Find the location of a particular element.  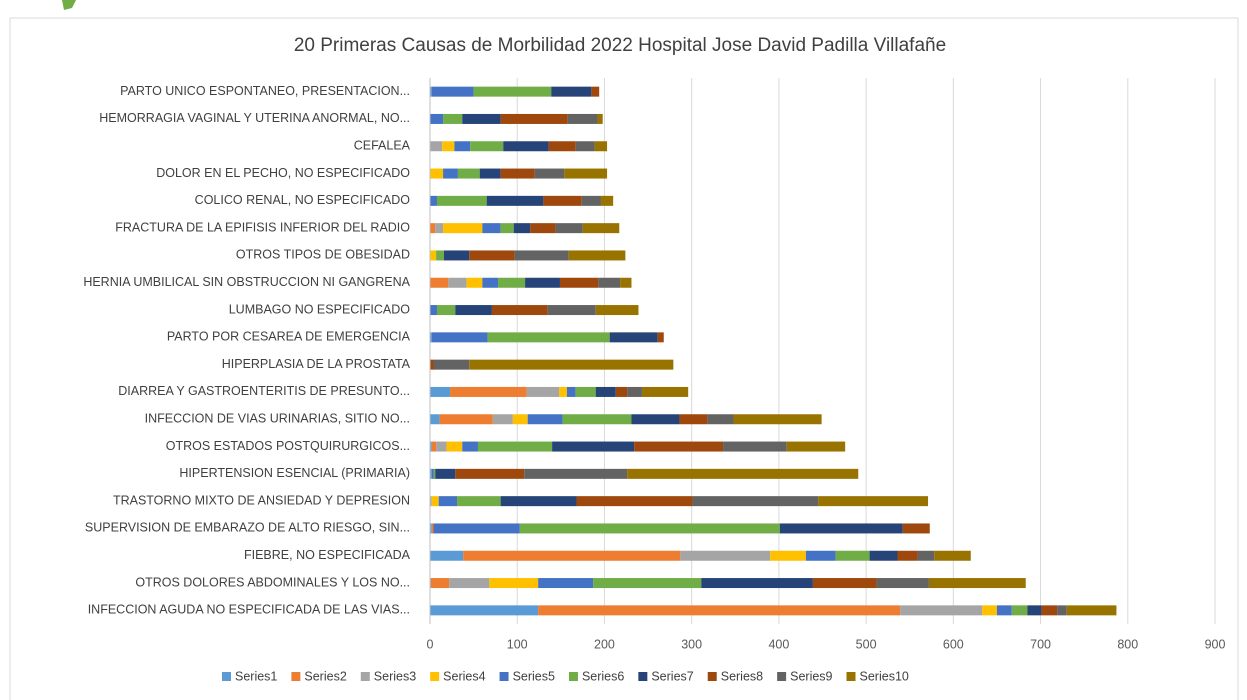

legend-label: Series4 is located at coordinates (464, 676).